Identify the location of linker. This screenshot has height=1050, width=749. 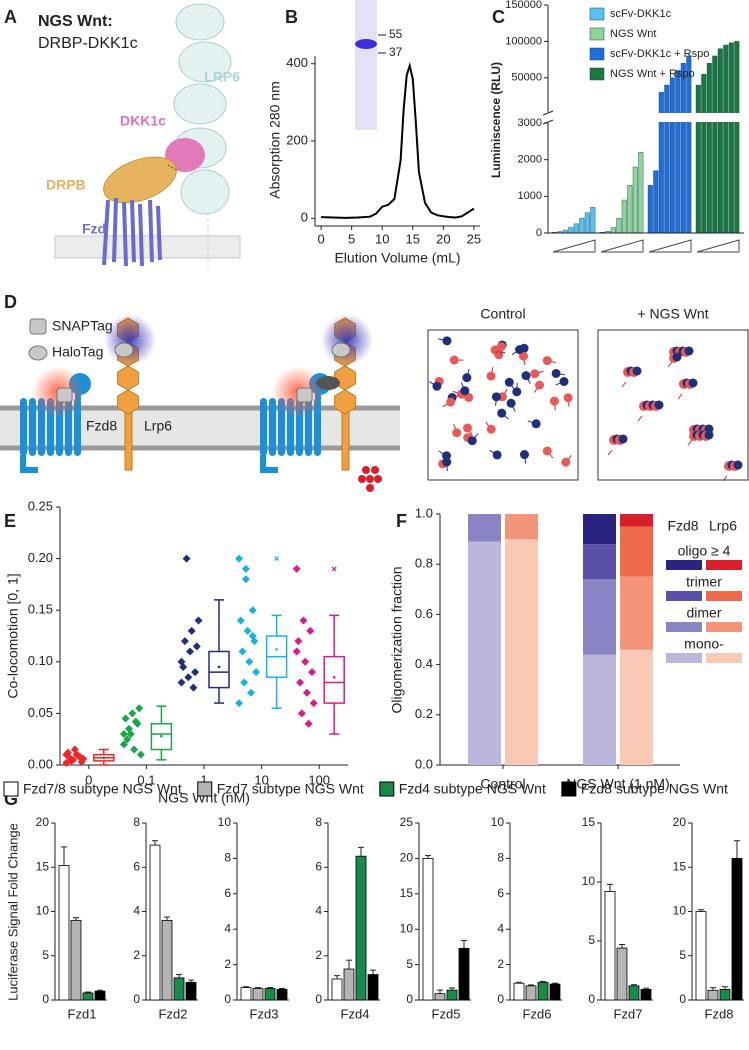
(172, 167).